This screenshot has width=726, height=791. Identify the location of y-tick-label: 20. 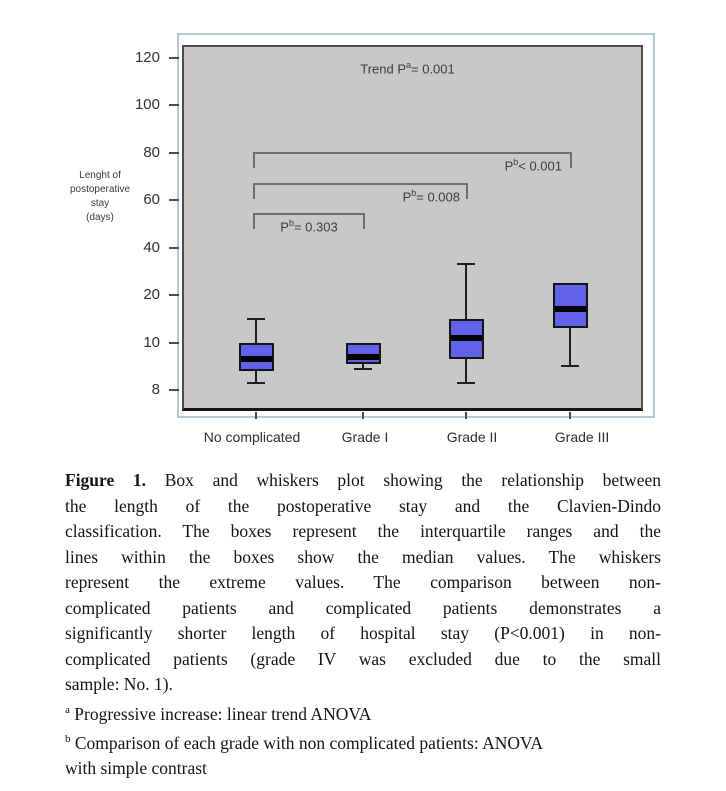
(151, 294).